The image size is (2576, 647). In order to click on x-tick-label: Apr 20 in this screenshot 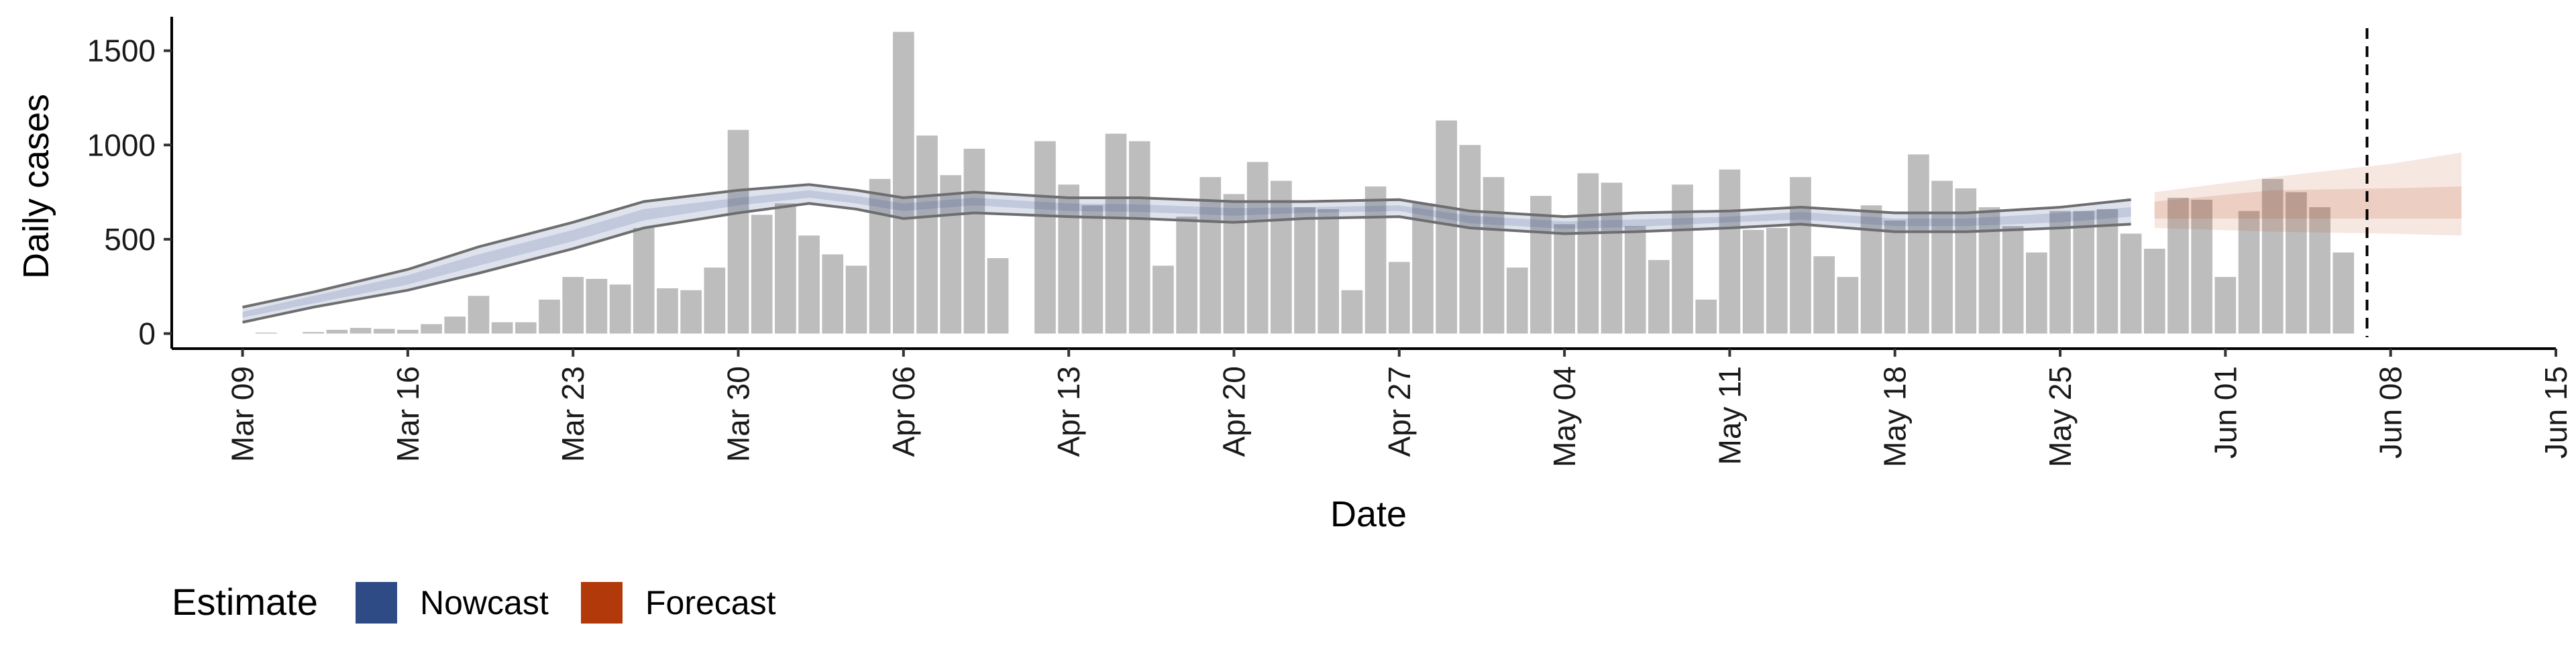, I will do `click(1233, 411)`.